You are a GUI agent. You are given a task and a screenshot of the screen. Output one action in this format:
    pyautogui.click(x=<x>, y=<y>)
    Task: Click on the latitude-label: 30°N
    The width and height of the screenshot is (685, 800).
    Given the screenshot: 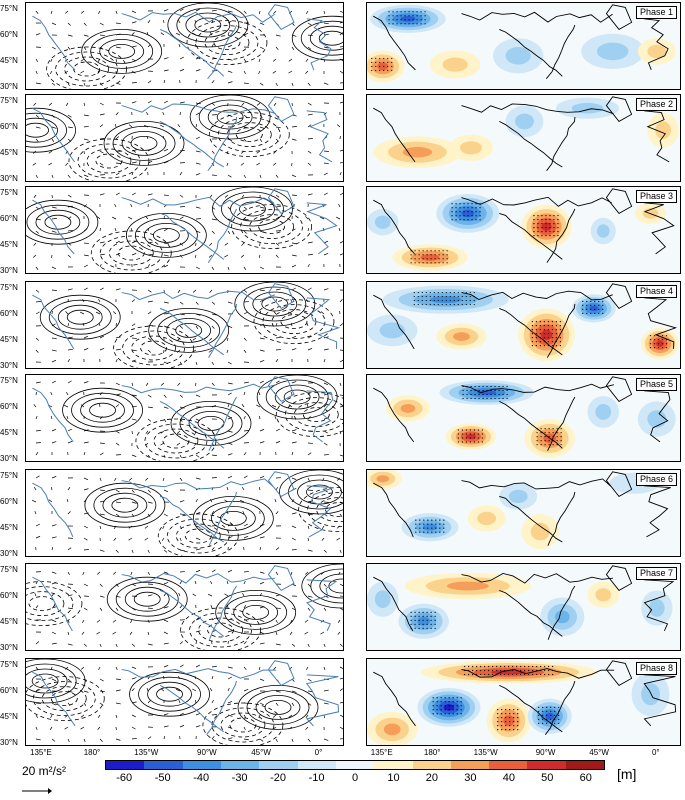 What is the action you would take?
    pyautogui.click(x=9, y=647)
    